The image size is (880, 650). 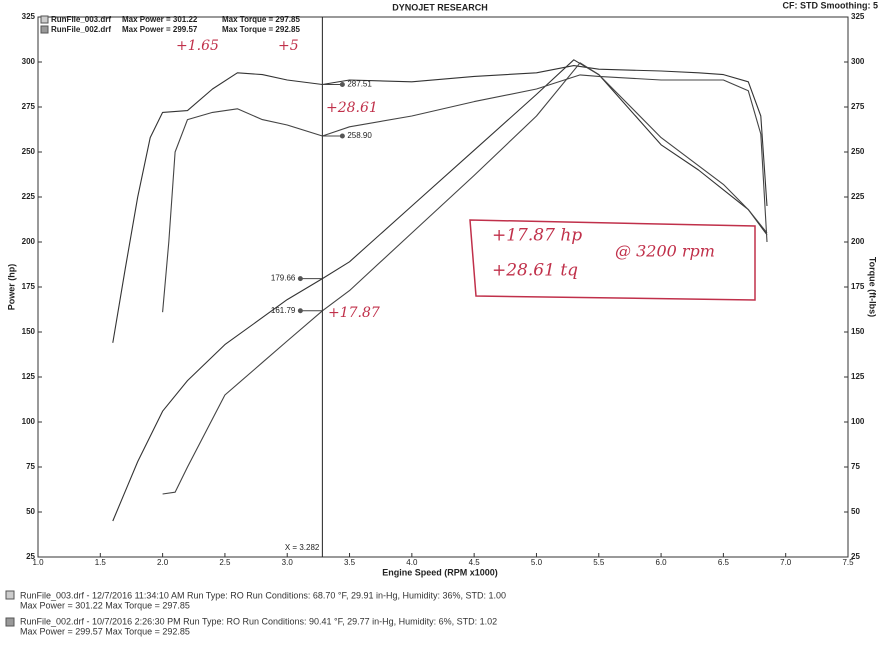 I want to click on footer-text: Max Power = 299.57 Max Torque = 292.85, so click(x=105, y=631).